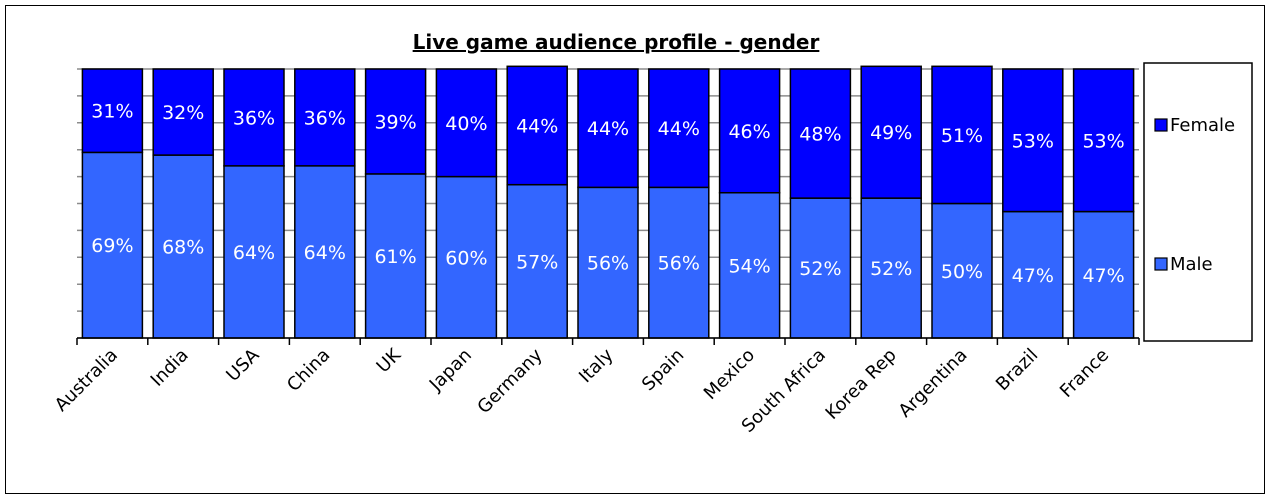  I want to click on data-label-female: 46%, so click(749, 132).